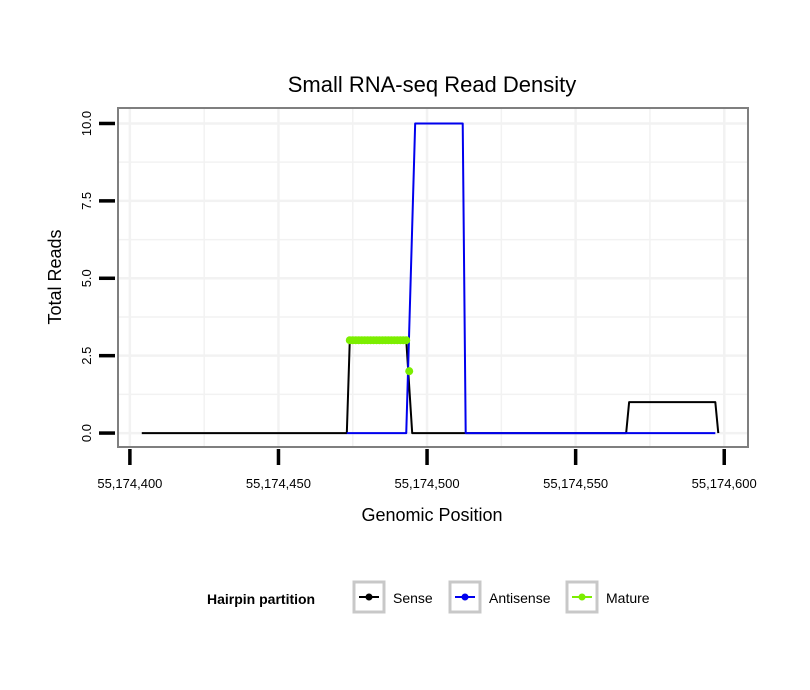 This screenshot has width=810, height=690. I want to click on x-tick-label: 55,174,400, so click(129, 483).